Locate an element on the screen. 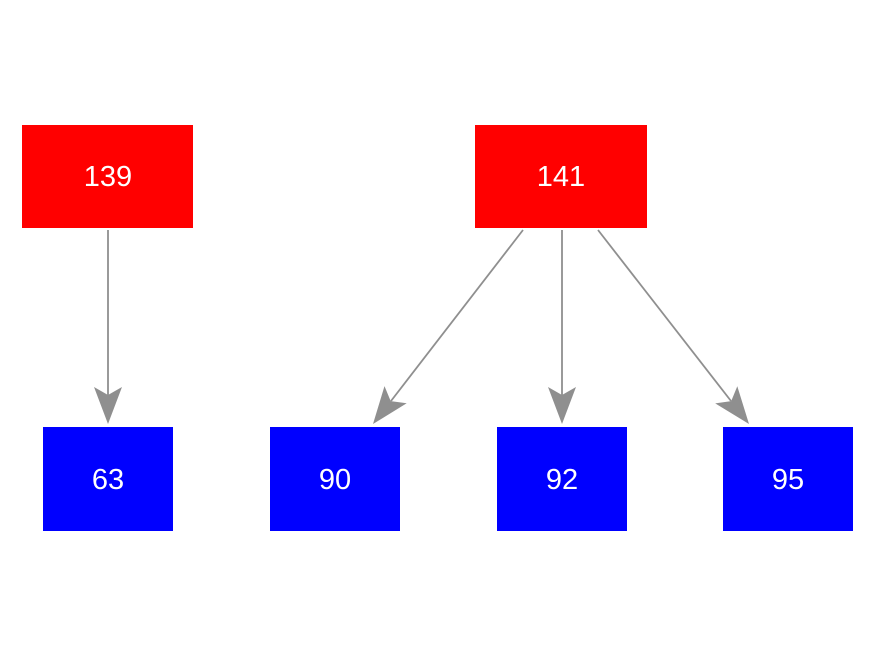 The height and width of the screenshot is (656, 875). node-141: 141 is located at coordinates (561, 176).